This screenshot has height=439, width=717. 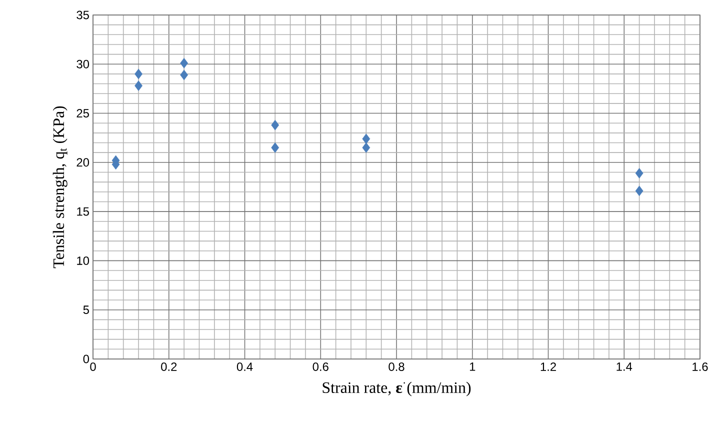 I want to click on x-axis-title: Strain rate, ε$^{·}$(mm/min), so click(x=396, y=389).